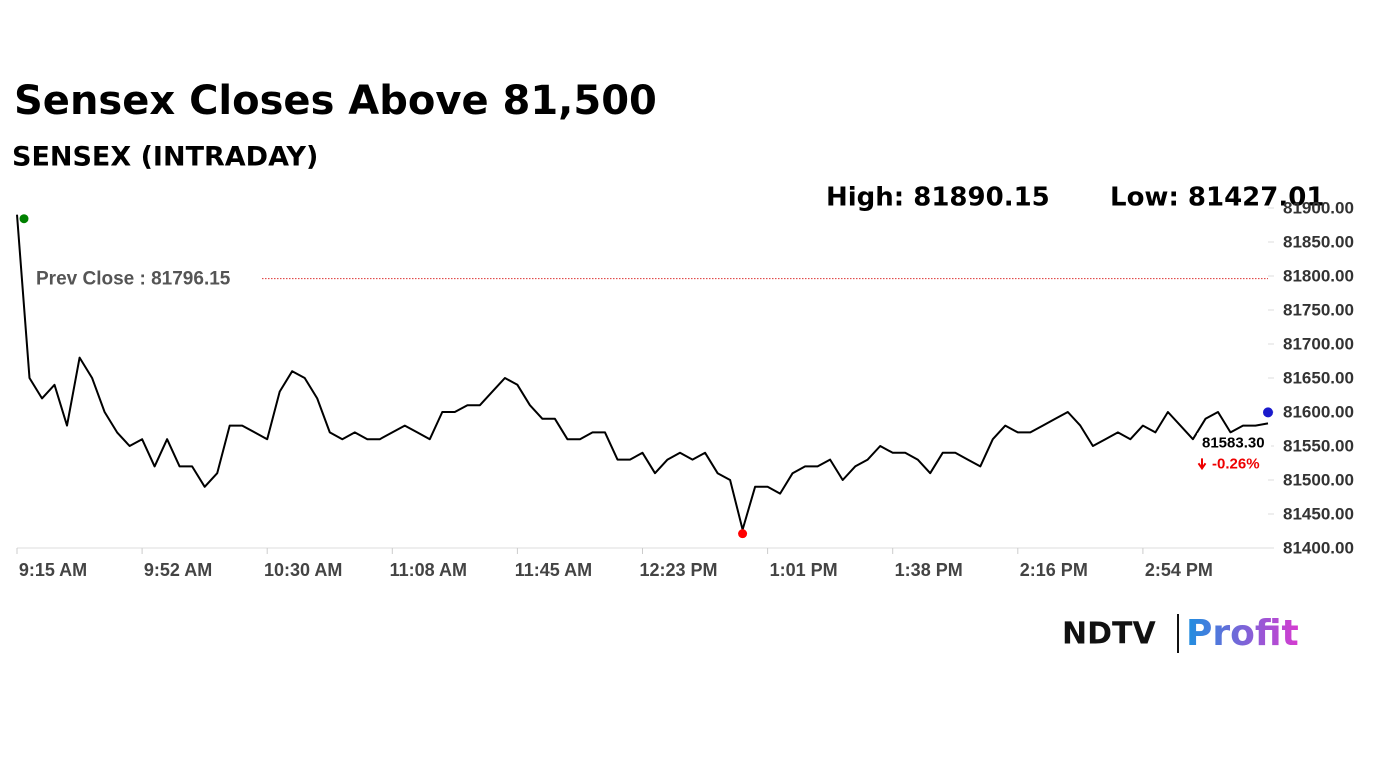 This screenshot has width=1382, height=777. I want to click on high-marker, so click(24, 219).